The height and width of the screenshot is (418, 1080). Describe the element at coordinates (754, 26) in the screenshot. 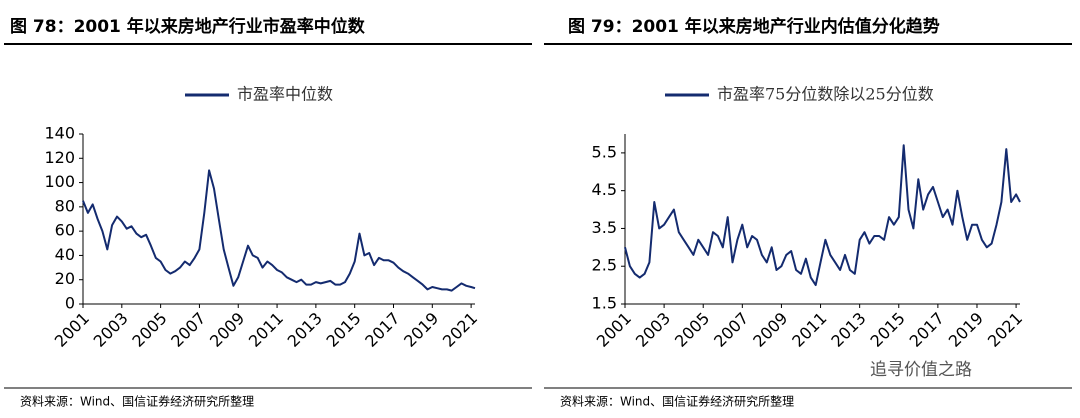

I see `chart-title: 图 79：2001 年以来房地产行业内估值分化趋势` at that location.